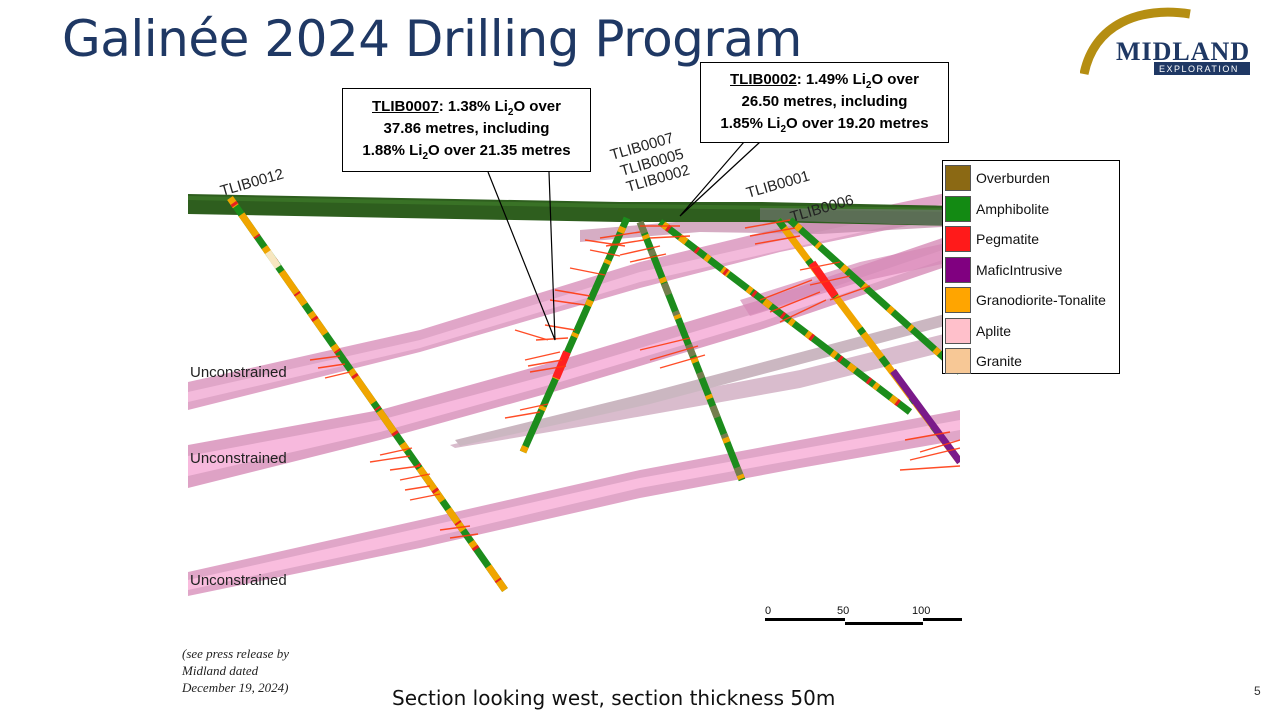  I want to click on footnote-line: (see press release by, so click(235, 653).